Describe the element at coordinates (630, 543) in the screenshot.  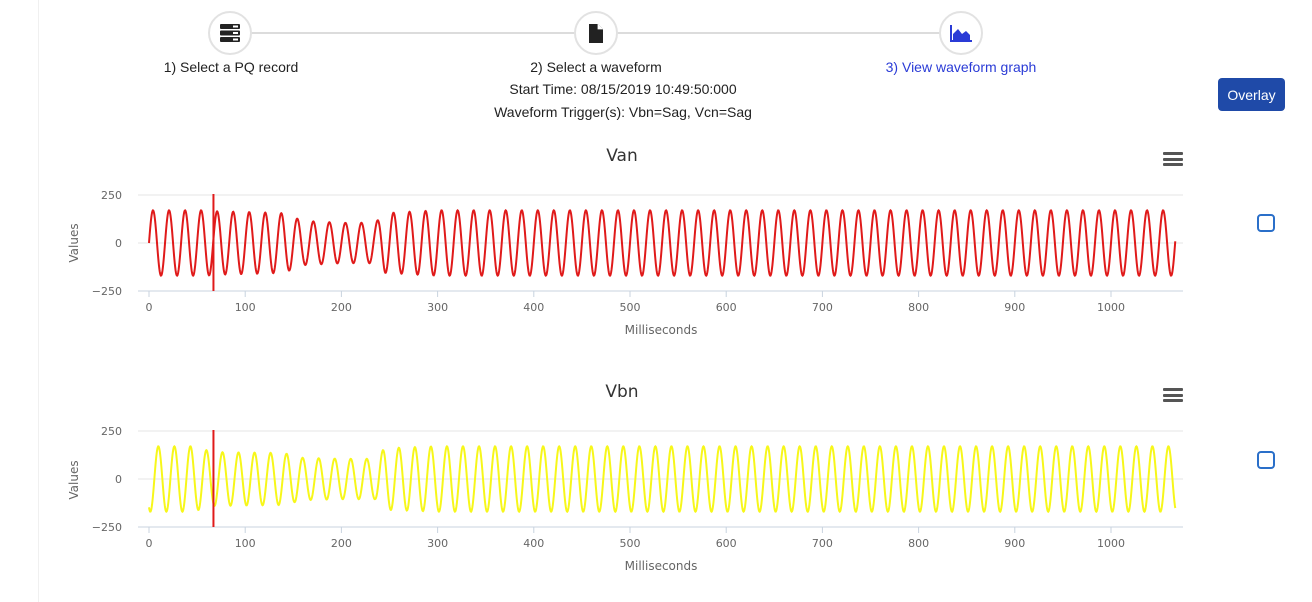
I see `vbn-x-tick-label: 500` at that location.